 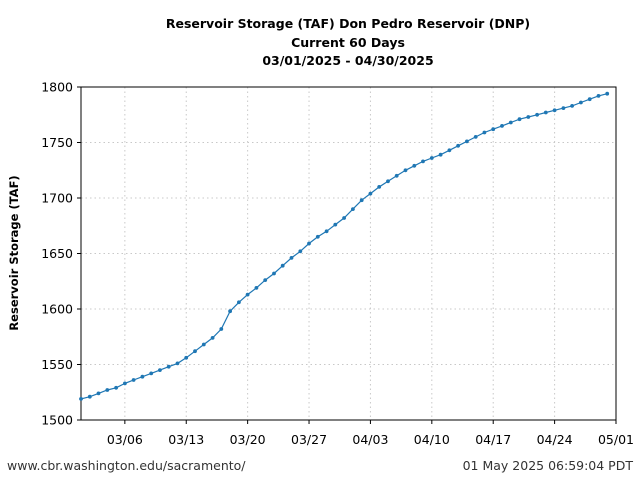 I want to click on x-tick-label: 03/13, so click(x=186, y=439).